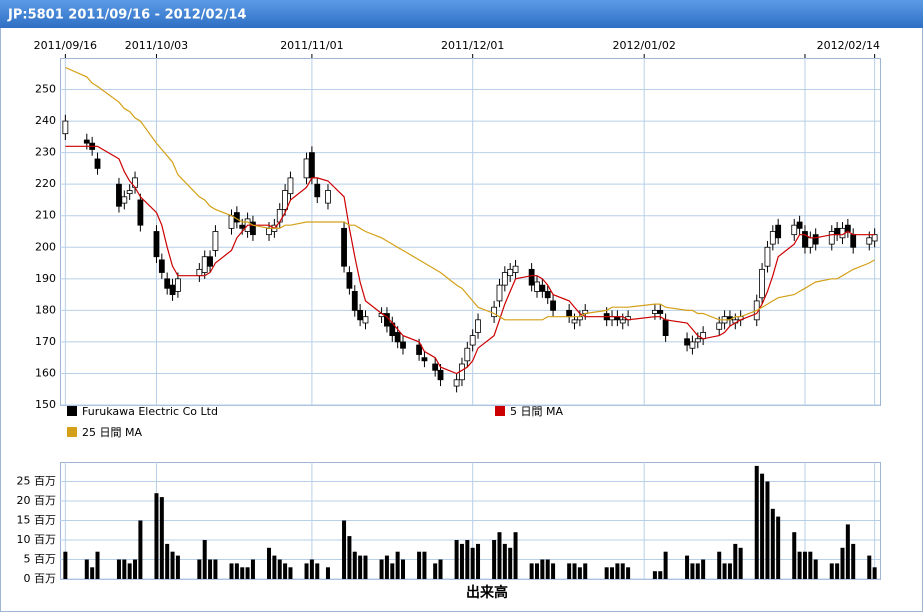 This screenshot has height=616, width=923. Describe the element at coordinates (45, 278) in the screenshot. I see `y-tick-label: 190` at that location.